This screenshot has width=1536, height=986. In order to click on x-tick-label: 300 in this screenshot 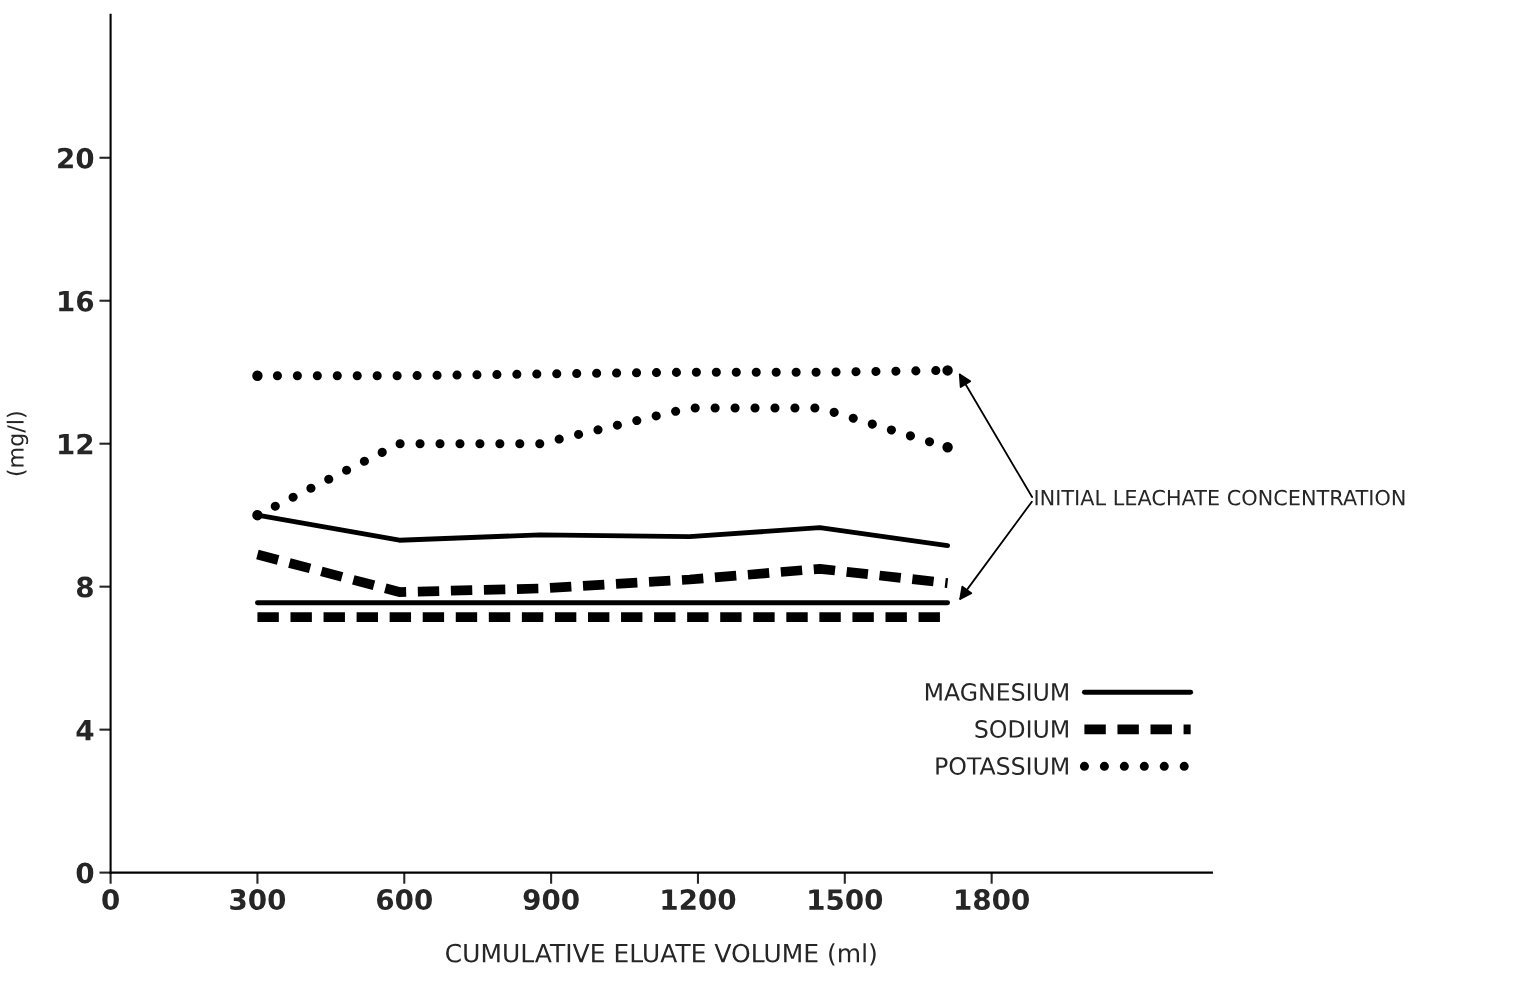, I will do `click(258, 900)`.